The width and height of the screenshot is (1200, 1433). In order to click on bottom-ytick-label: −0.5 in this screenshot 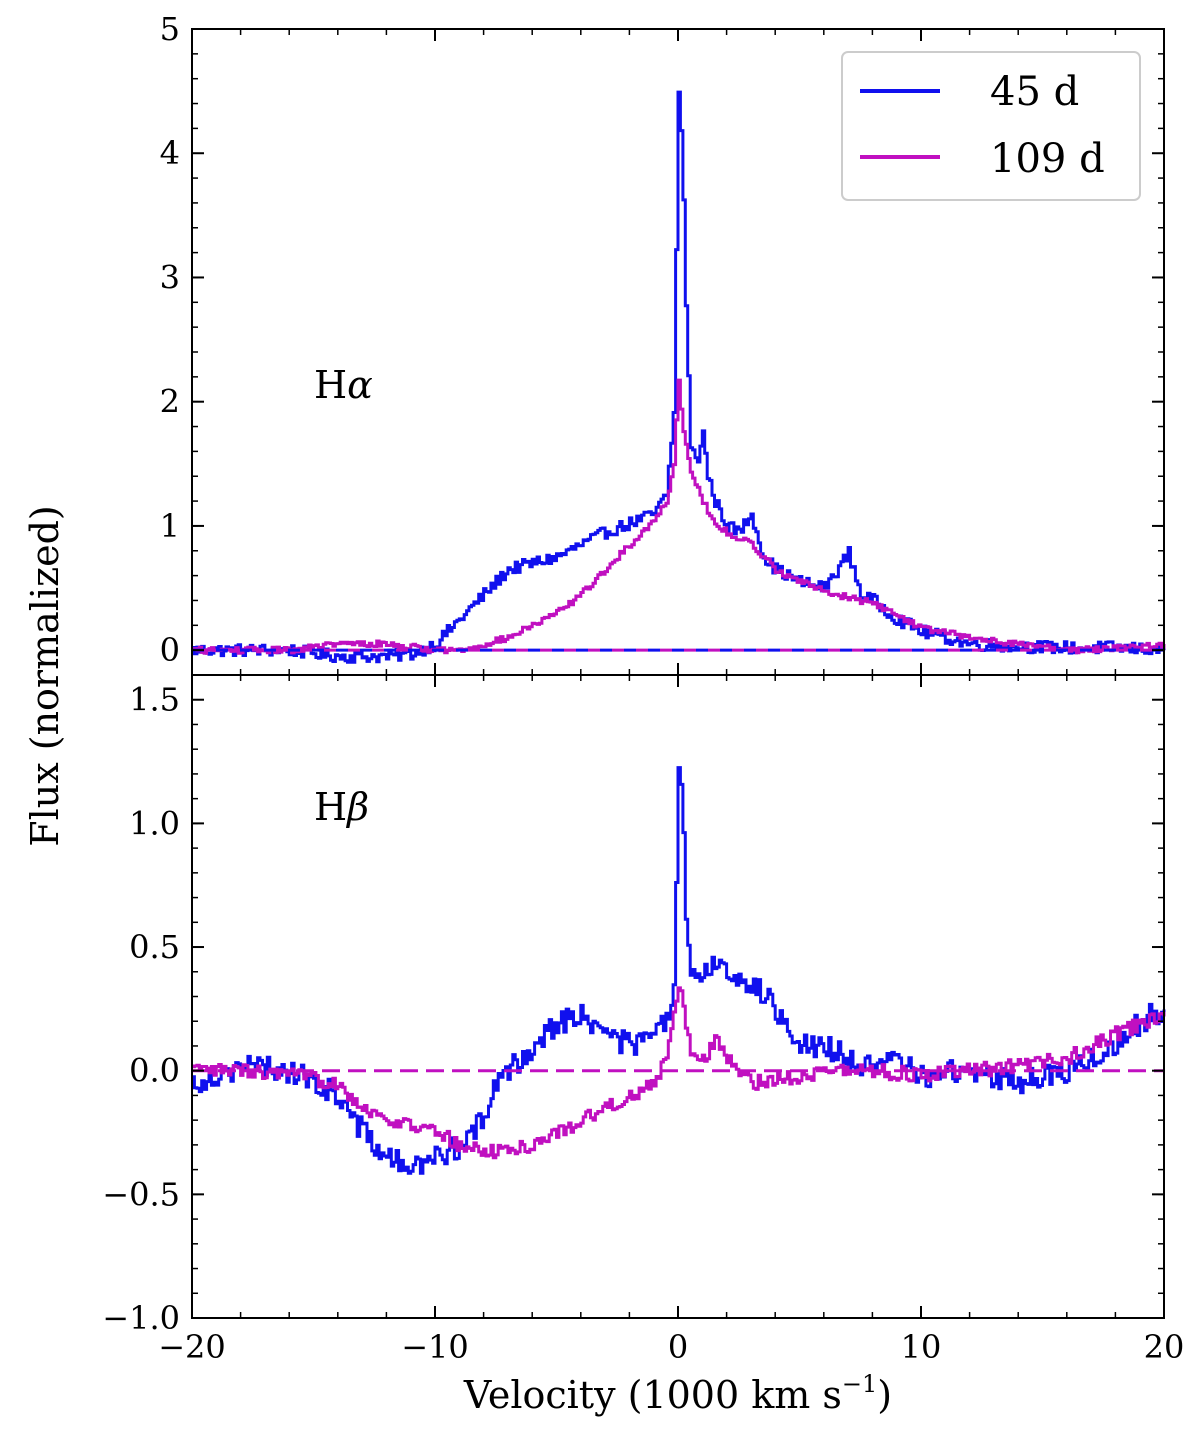, I will do `click(141, 1194)`.